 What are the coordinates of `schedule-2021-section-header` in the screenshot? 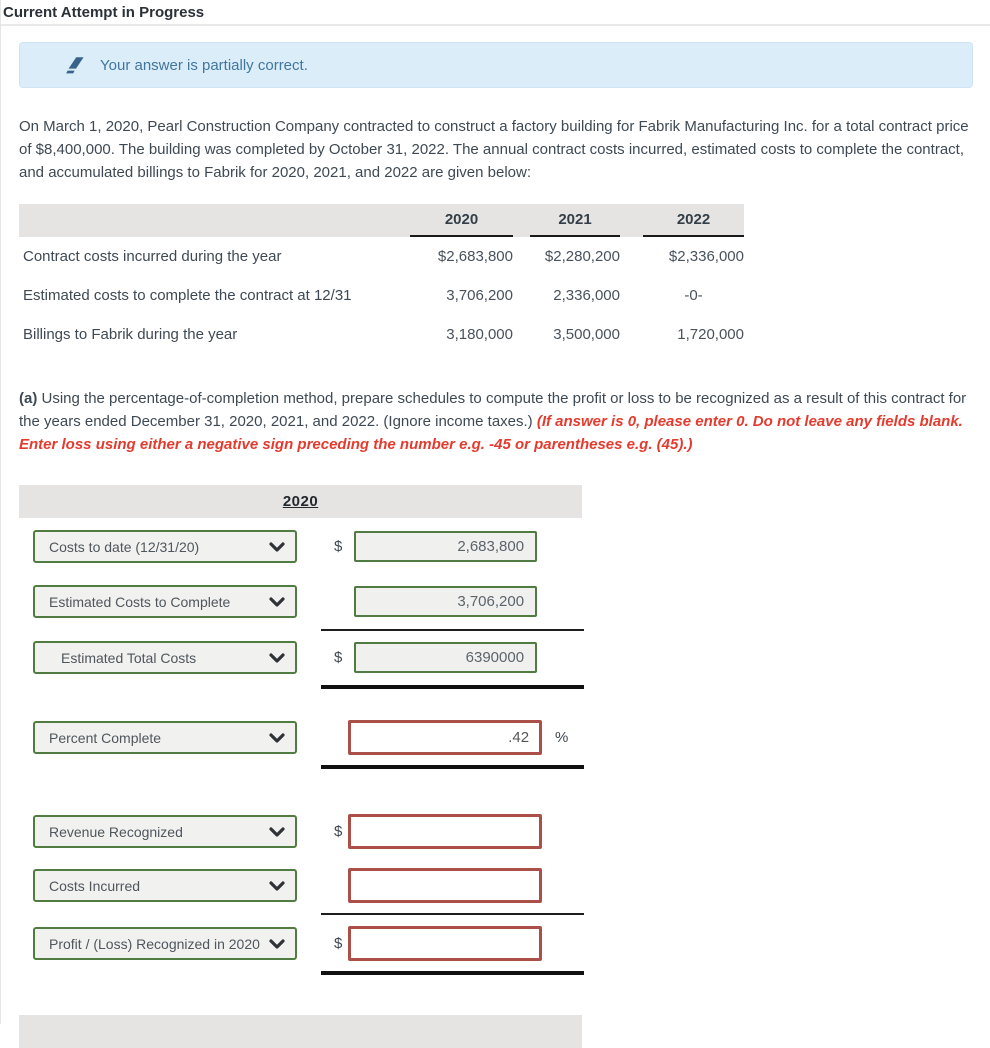 It's located at (300, 1031).